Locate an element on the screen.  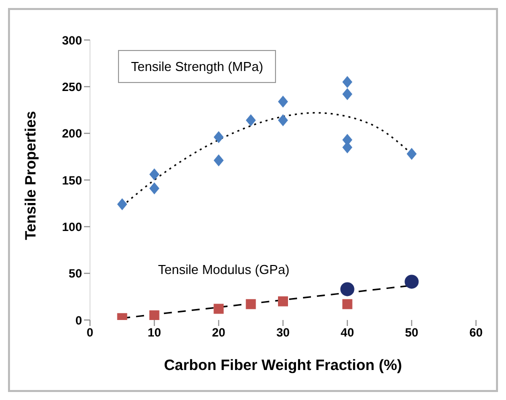
x-tick-label: 40 is located at coordinates (347, 333).